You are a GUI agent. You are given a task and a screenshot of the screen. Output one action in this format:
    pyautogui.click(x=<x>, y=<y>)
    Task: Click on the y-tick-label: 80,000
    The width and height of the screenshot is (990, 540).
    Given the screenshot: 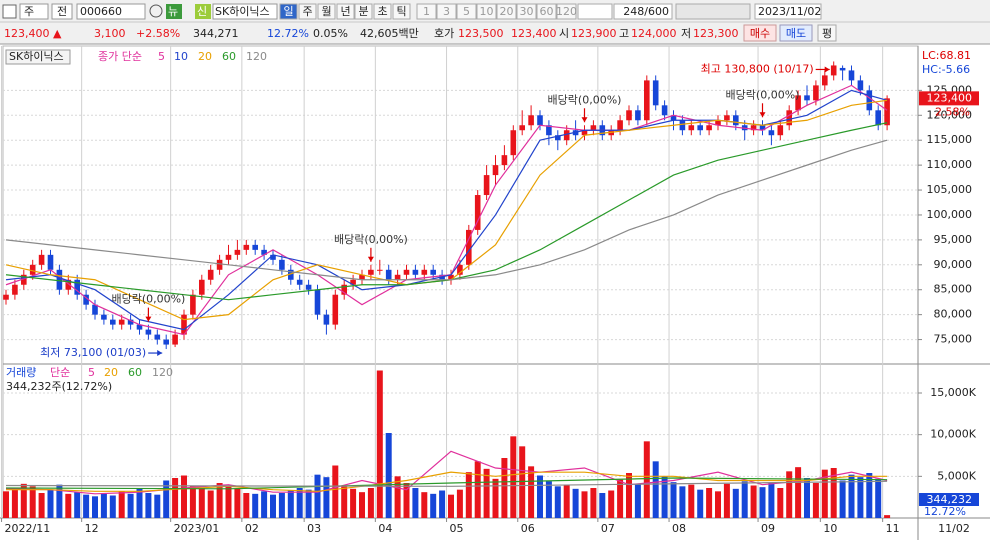 What is the action you would take?
    pyautogui.click(x=953, y=314)
    